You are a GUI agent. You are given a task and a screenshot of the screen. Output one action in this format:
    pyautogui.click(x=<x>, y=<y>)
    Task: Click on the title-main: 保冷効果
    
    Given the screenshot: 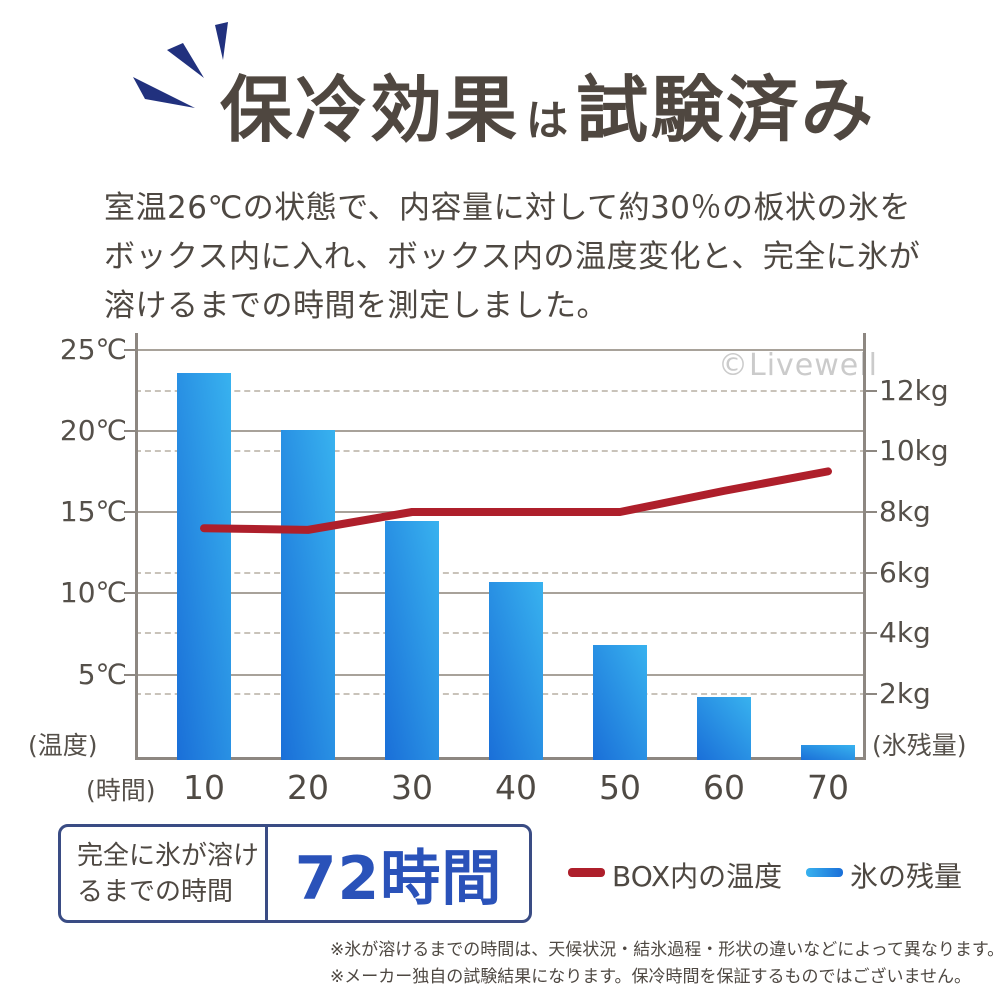 What is the action you would take?
    pyautogui.click(x=370, y=110)
    